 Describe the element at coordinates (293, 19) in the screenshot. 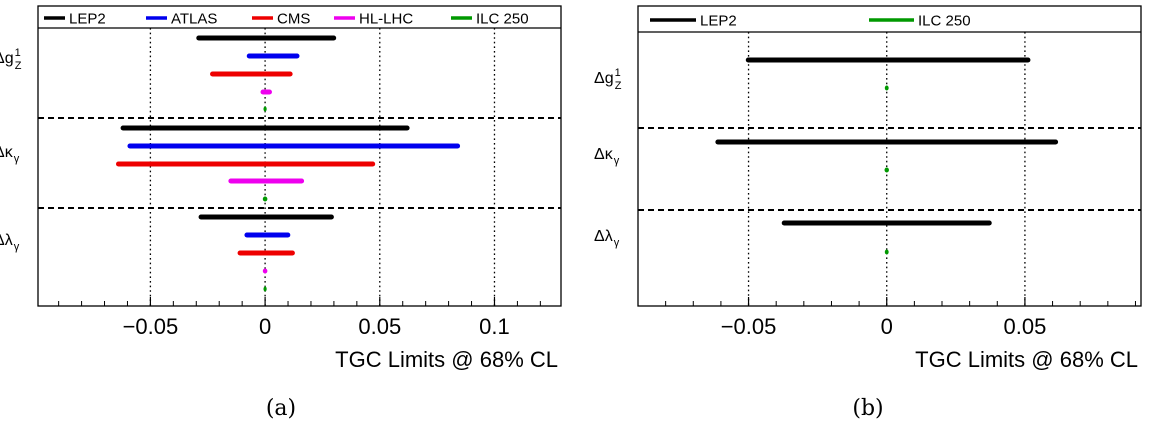

I see `legend-label-cms: CMS` at that location.